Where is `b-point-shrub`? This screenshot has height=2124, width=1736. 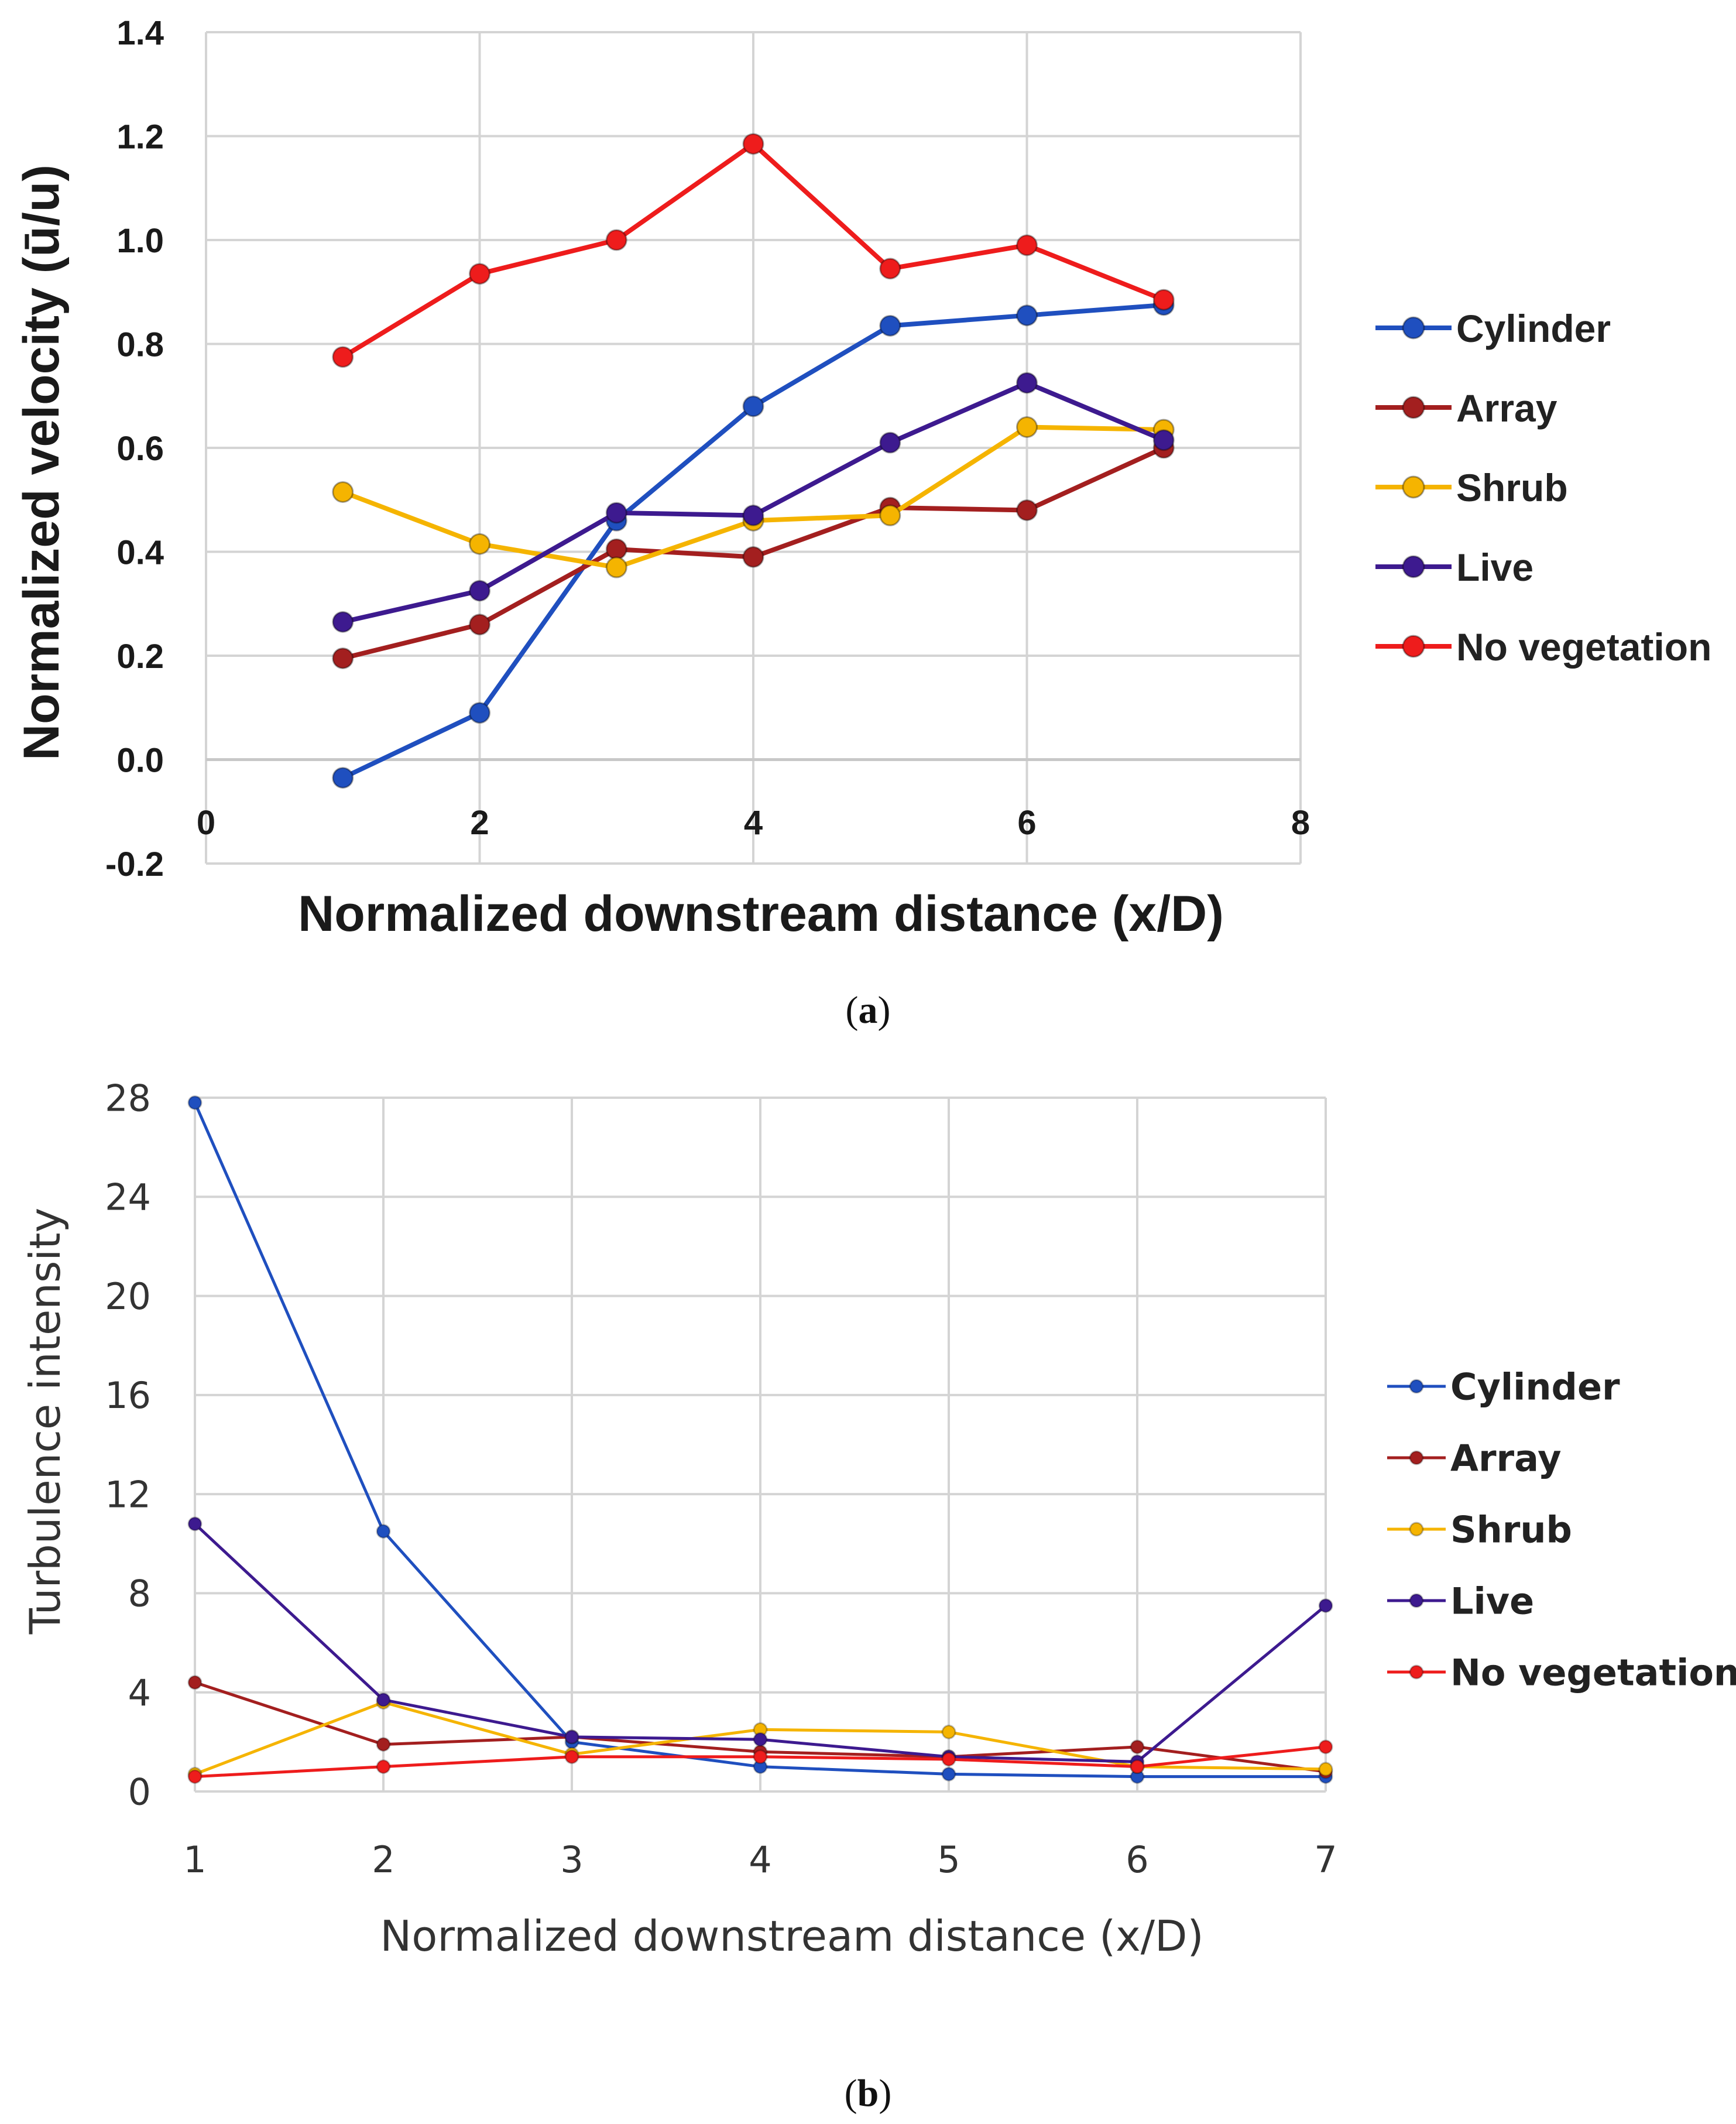 b-point-shrub is located at coordinates (949, 1731).